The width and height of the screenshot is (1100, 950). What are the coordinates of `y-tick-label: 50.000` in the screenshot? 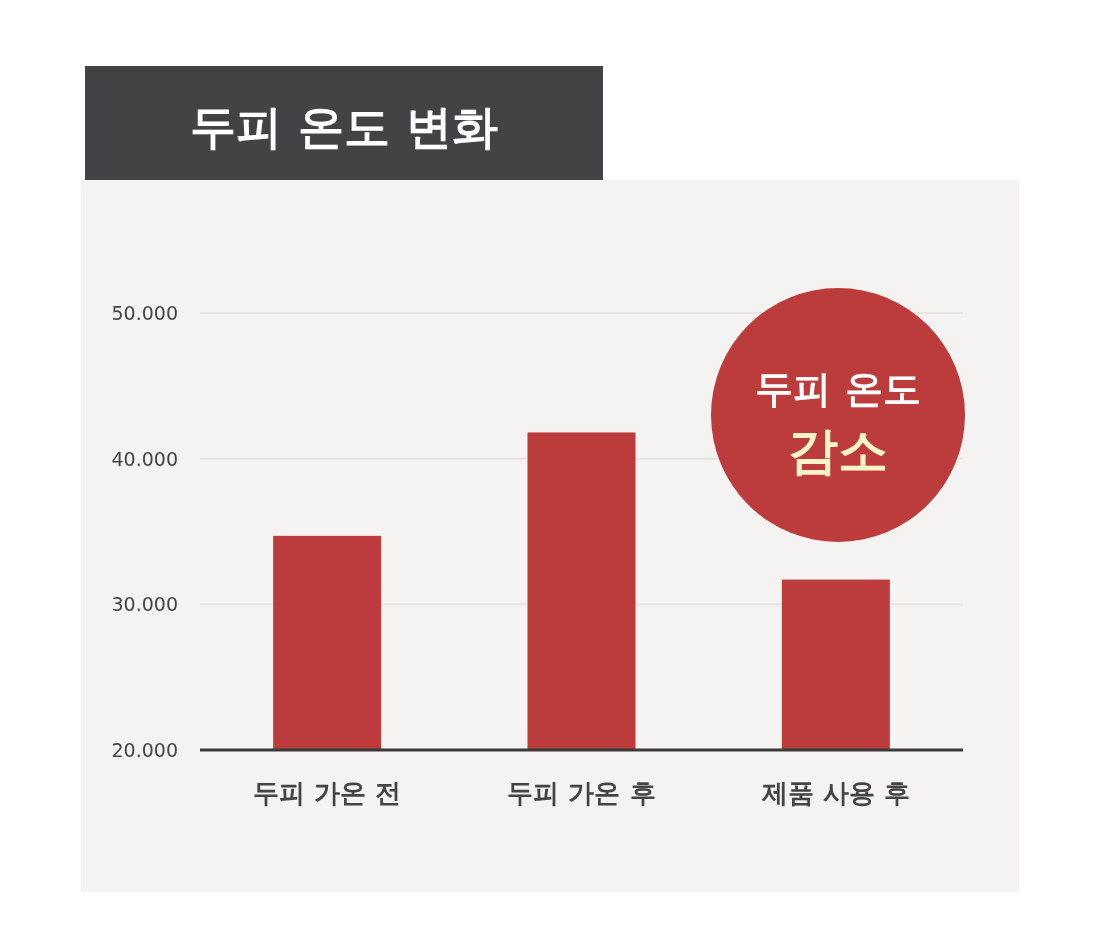 It's located at (144, 313).